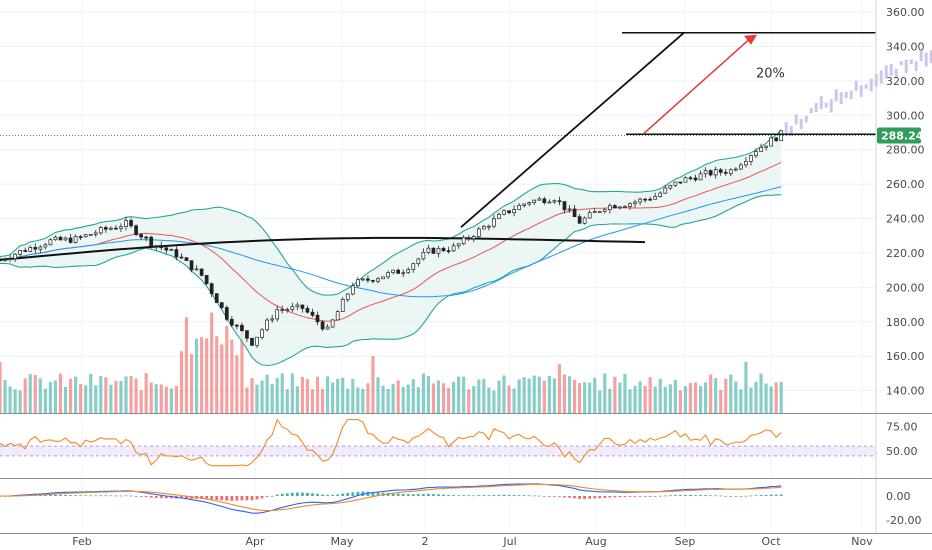 The height and width of the screenshot is (550, 932). Describe the element at coordinates (595, 541) in the screenshot. I see `date-tick-label: Aug` at that location.